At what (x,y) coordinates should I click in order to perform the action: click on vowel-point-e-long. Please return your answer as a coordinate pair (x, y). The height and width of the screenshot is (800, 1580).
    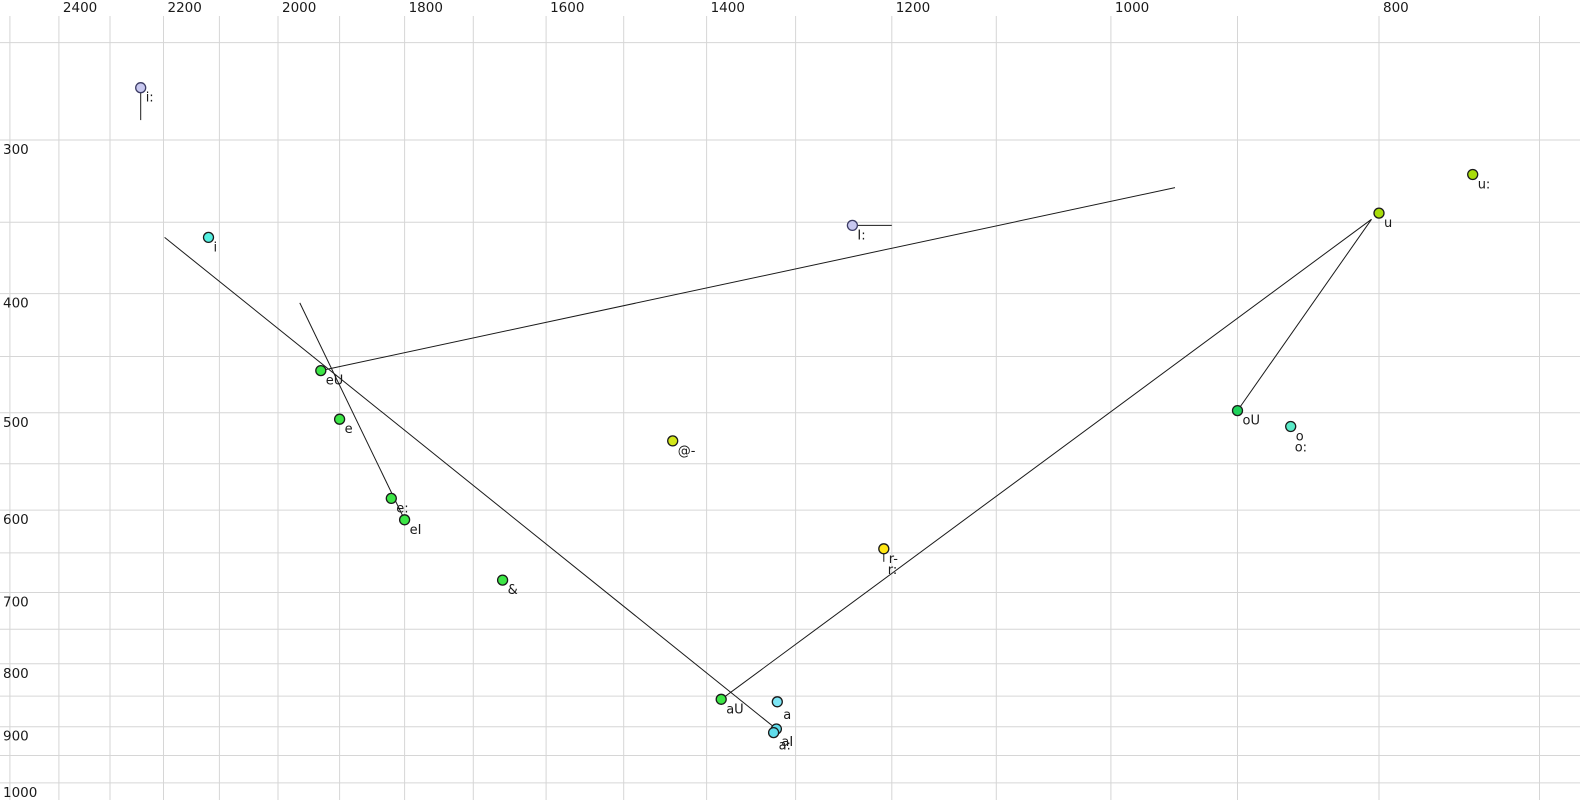
    Looking at the image, I should click on (391, 498).